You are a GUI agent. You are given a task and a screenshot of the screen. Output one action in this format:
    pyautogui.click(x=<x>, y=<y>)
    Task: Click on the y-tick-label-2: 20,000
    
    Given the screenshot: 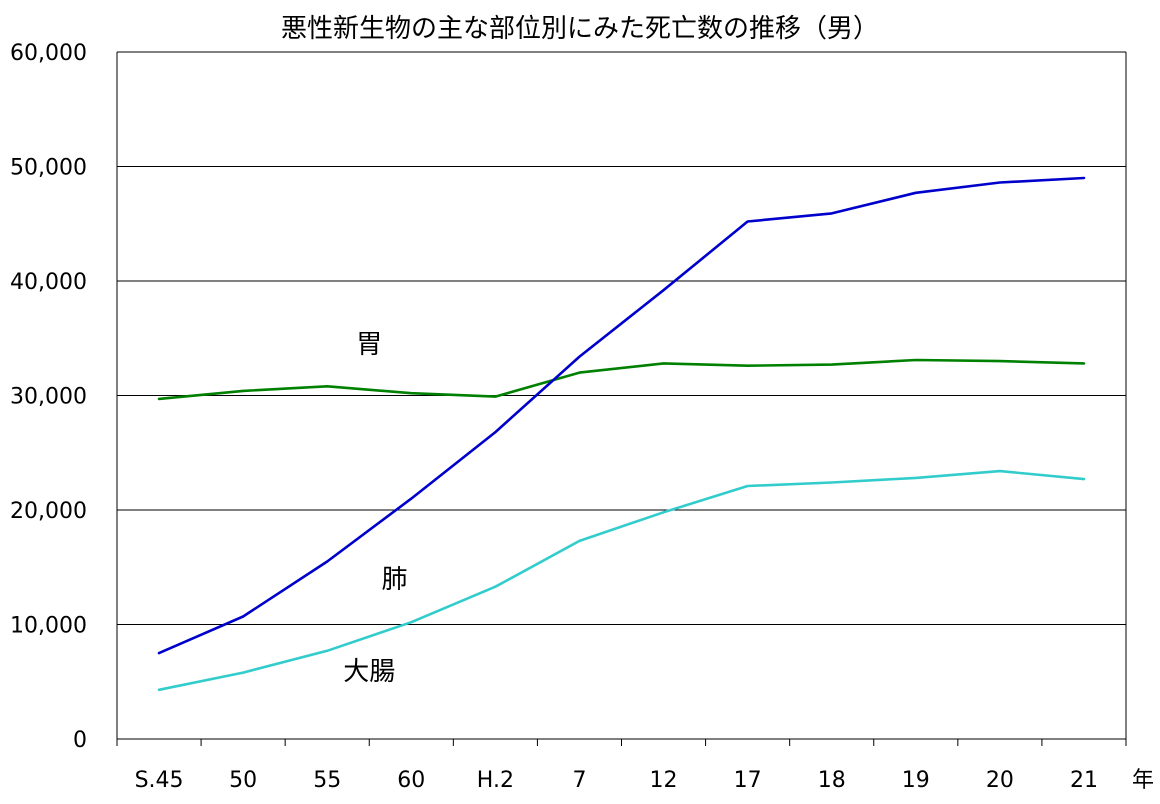 What is the action you would take?
    pyautogui.click(x=48, y=511)
    